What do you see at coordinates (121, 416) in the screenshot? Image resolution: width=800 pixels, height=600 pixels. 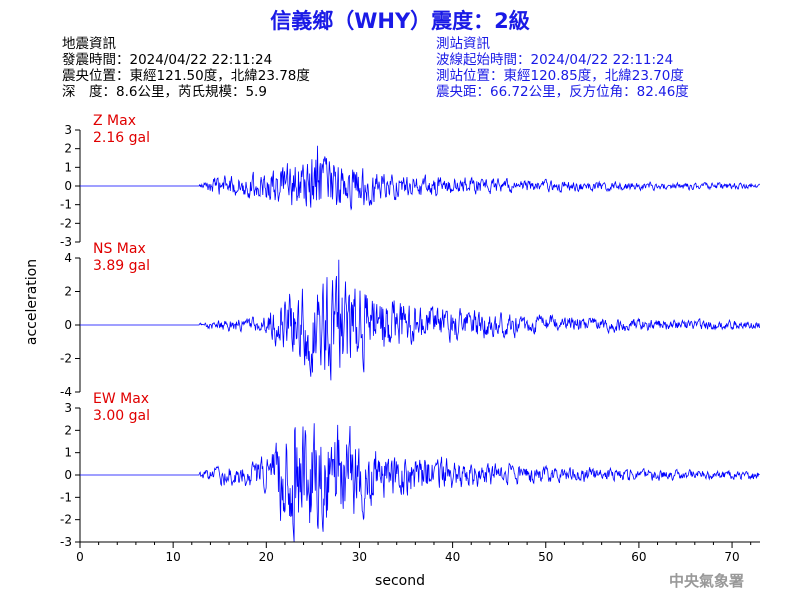 I see `max-value-ew: 3.00 gal` at bounding box center [121, 416].